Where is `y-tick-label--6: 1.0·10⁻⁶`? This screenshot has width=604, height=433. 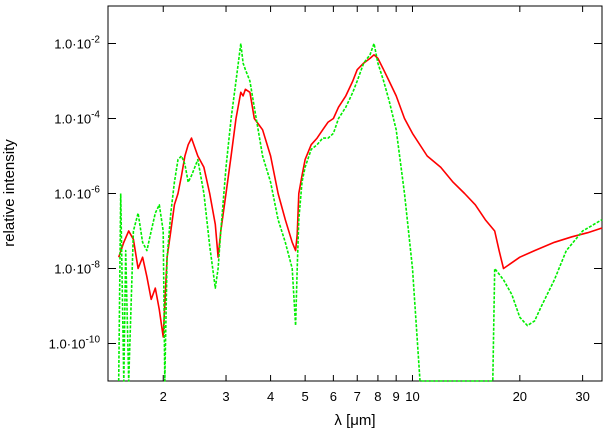
y-tick-label--6: 1.0·10⁻⁶ is located at coordinates (77, 193).